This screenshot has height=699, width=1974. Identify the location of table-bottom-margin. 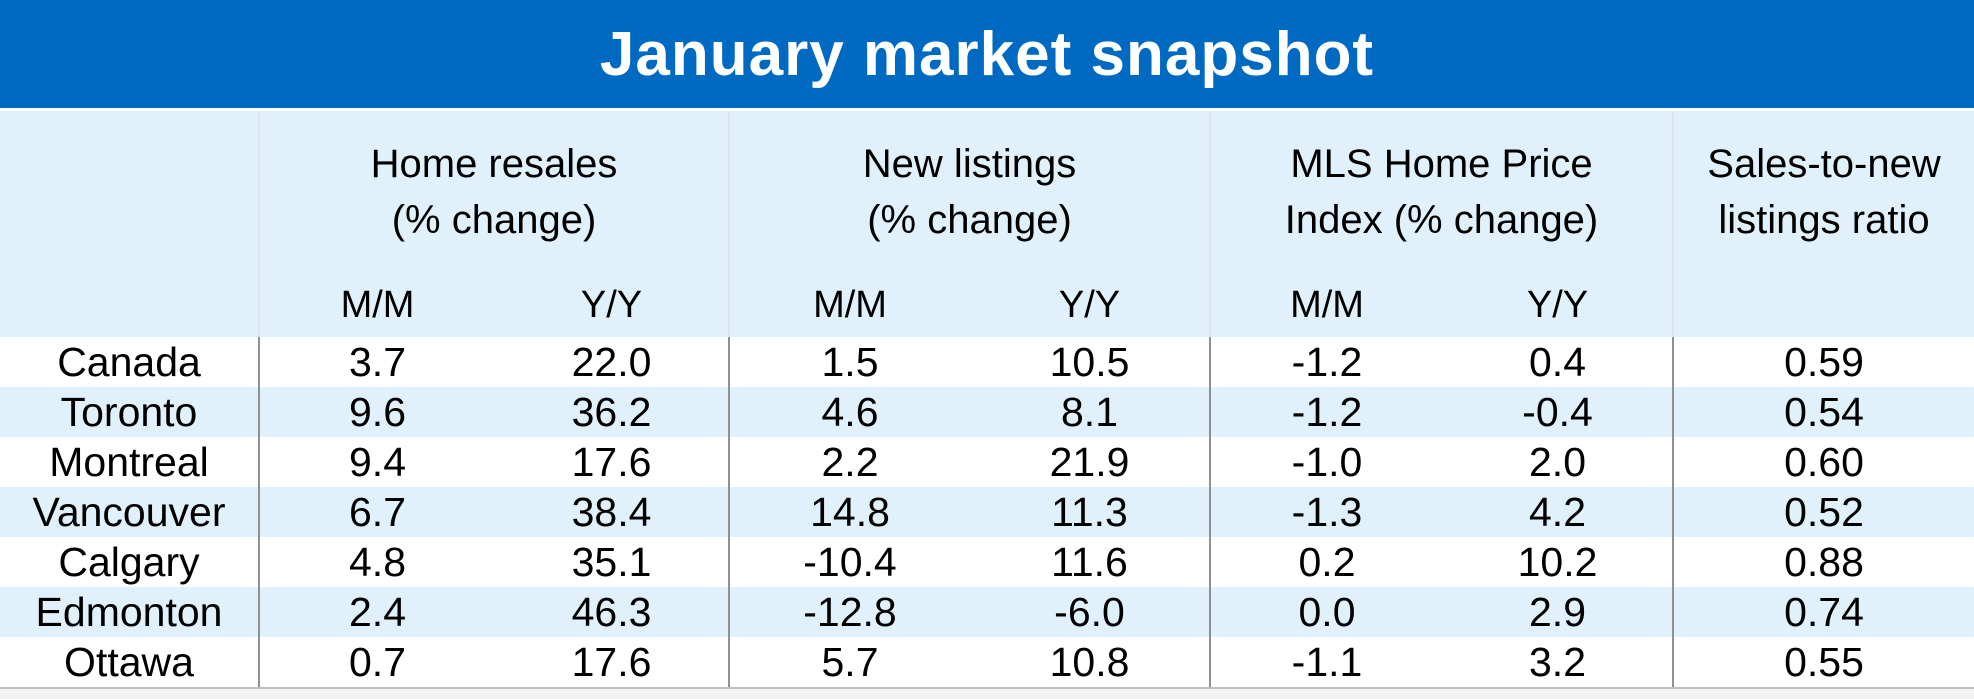
(987, 694).